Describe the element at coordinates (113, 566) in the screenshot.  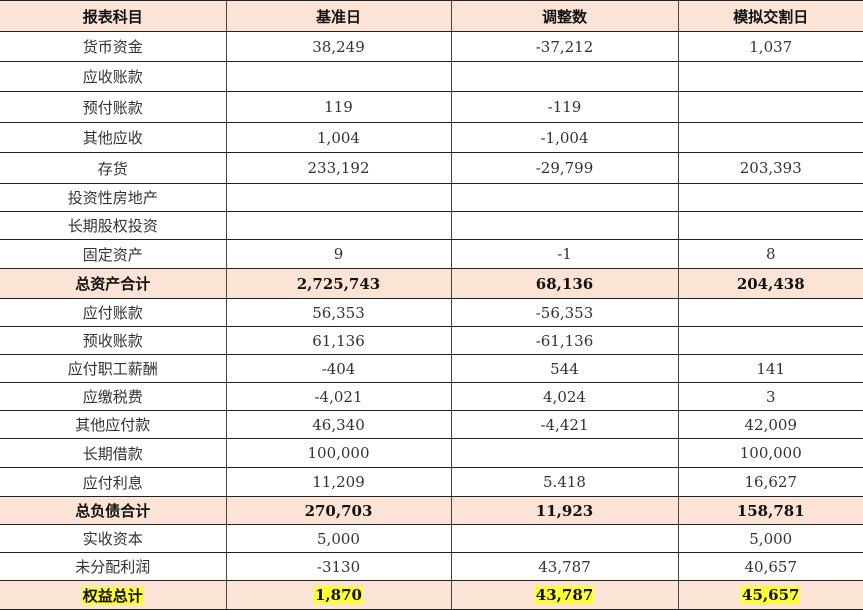
I see `cell-item: 未分配利润` at that location.